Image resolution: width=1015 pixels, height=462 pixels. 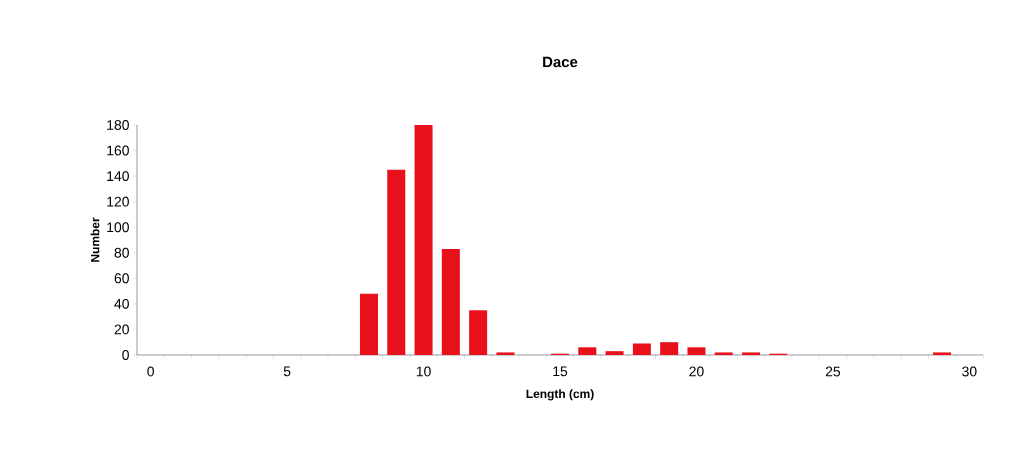 What do you see at coordinates (287, 371) in the screenshot?
I see `x-tick-label: 5` at bounding box center [287, 371].